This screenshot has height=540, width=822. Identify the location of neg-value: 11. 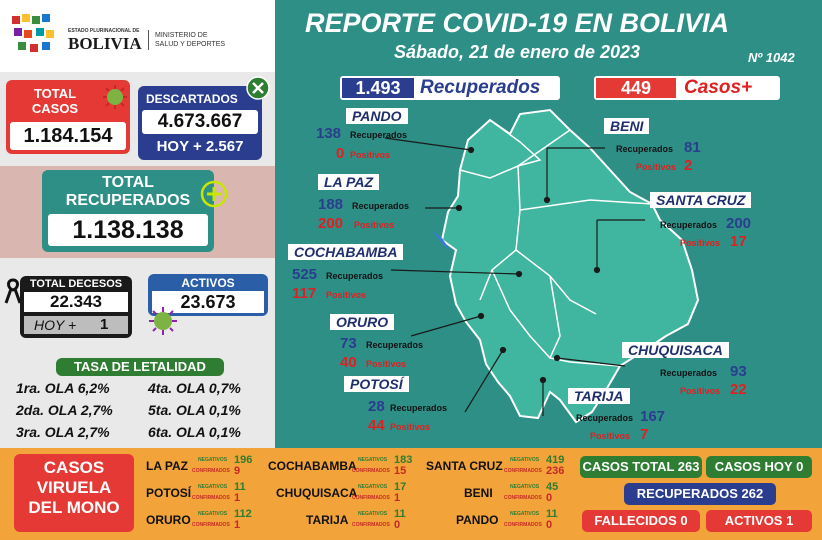
(400, 514).